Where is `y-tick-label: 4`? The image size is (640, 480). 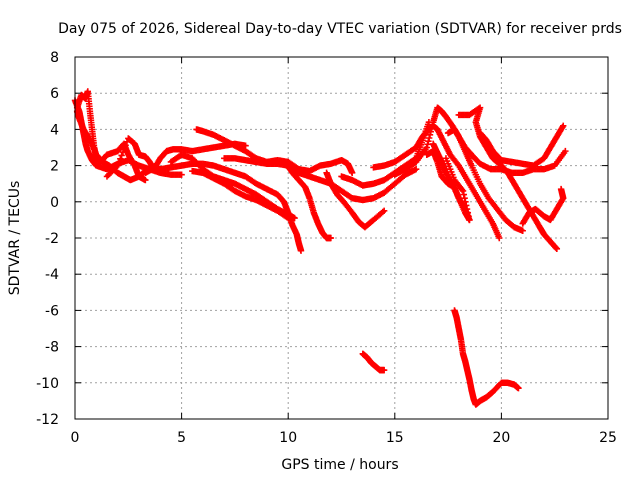
y-tick-label: 4 is located at coordinates (54, 130).